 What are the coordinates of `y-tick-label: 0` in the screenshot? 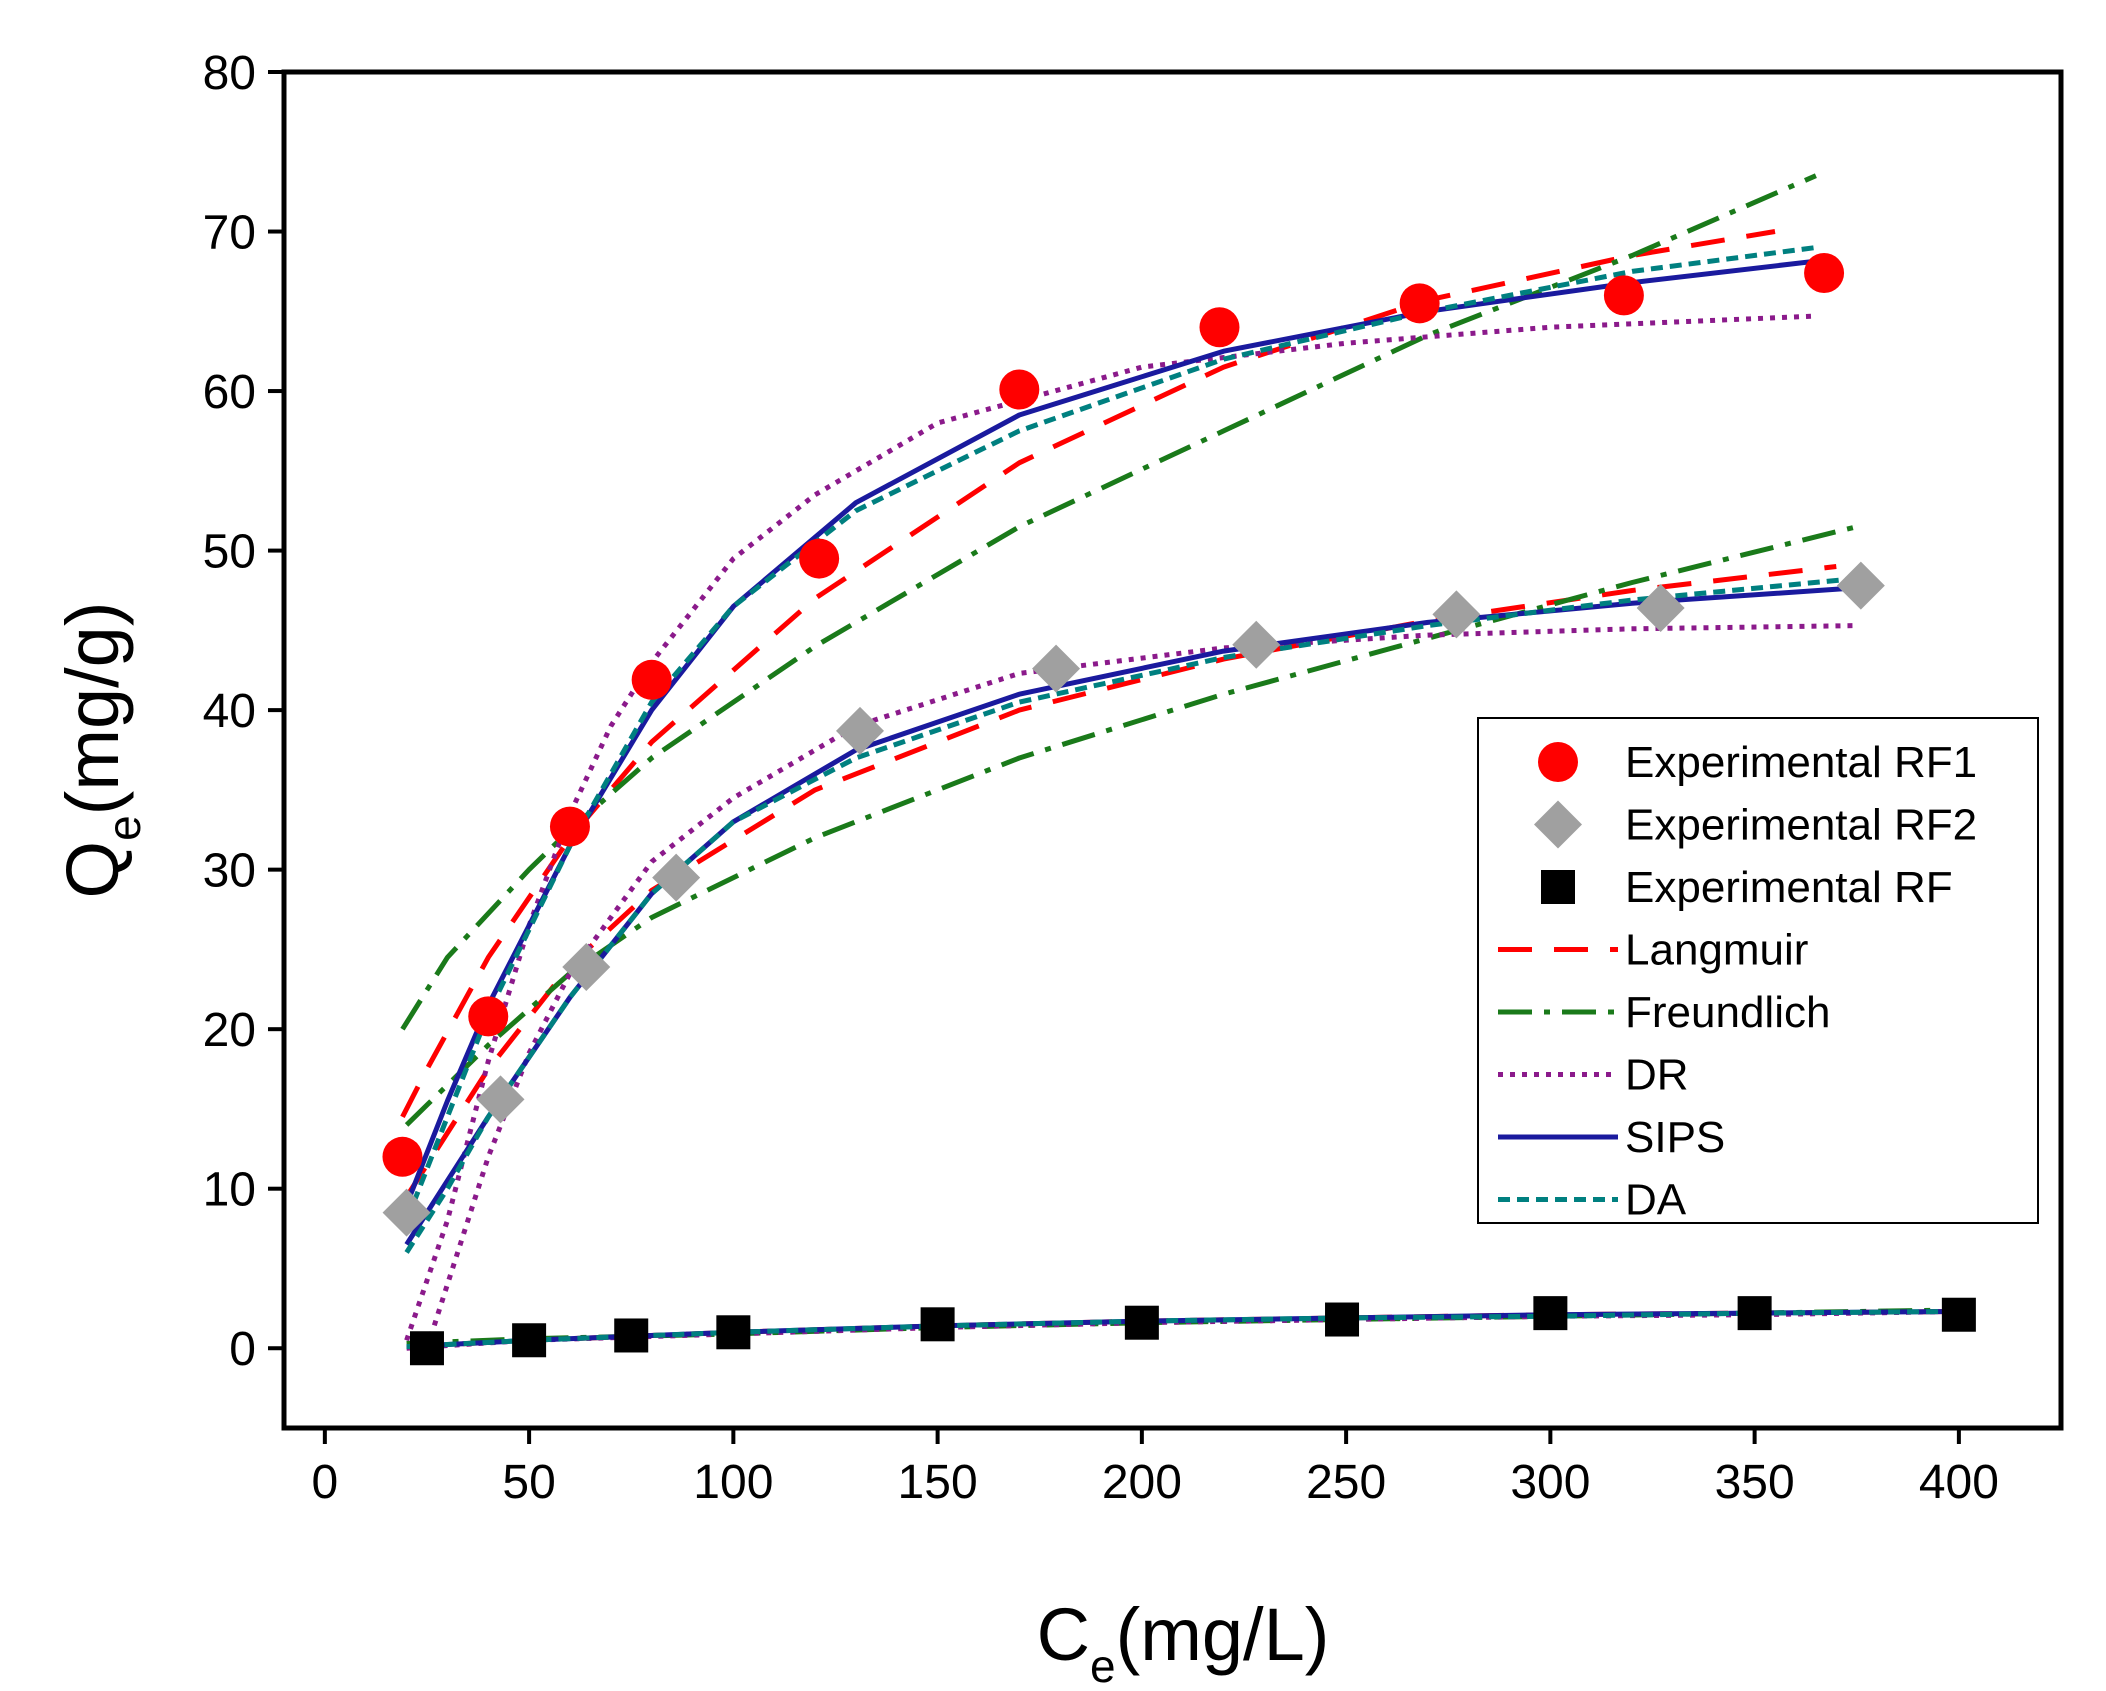 It's located at (242, 1349).